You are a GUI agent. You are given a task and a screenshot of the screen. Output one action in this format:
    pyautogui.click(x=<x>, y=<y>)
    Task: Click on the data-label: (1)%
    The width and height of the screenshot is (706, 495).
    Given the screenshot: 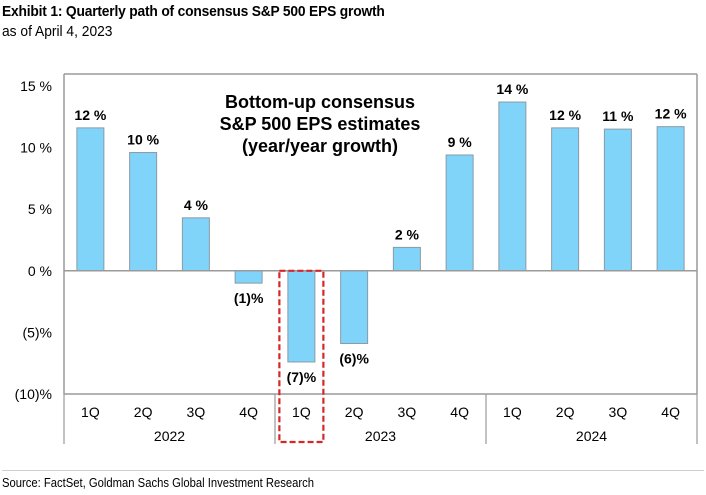 What is the action you would take?
    pyautogui.click(x=249, y=298)
    